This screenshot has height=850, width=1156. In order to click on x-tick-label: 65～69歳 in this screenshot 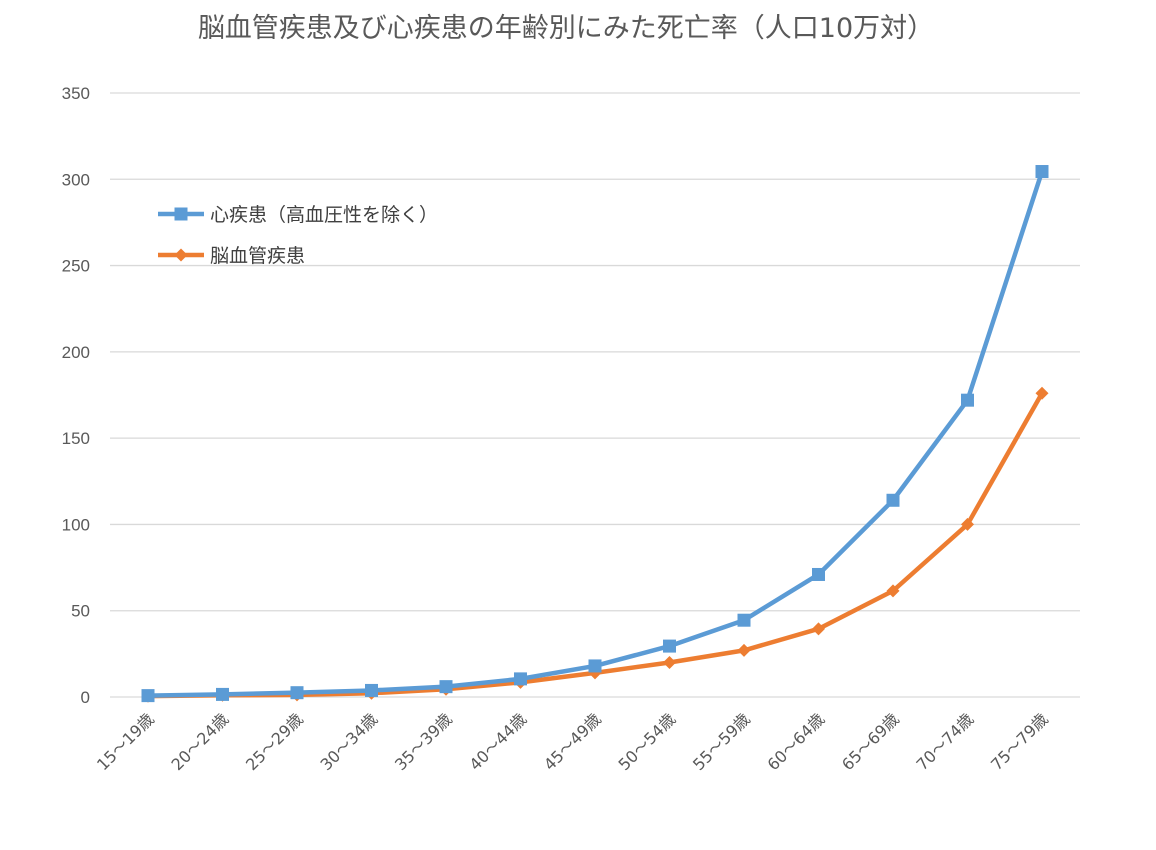, I will do `click(870, 741)`.